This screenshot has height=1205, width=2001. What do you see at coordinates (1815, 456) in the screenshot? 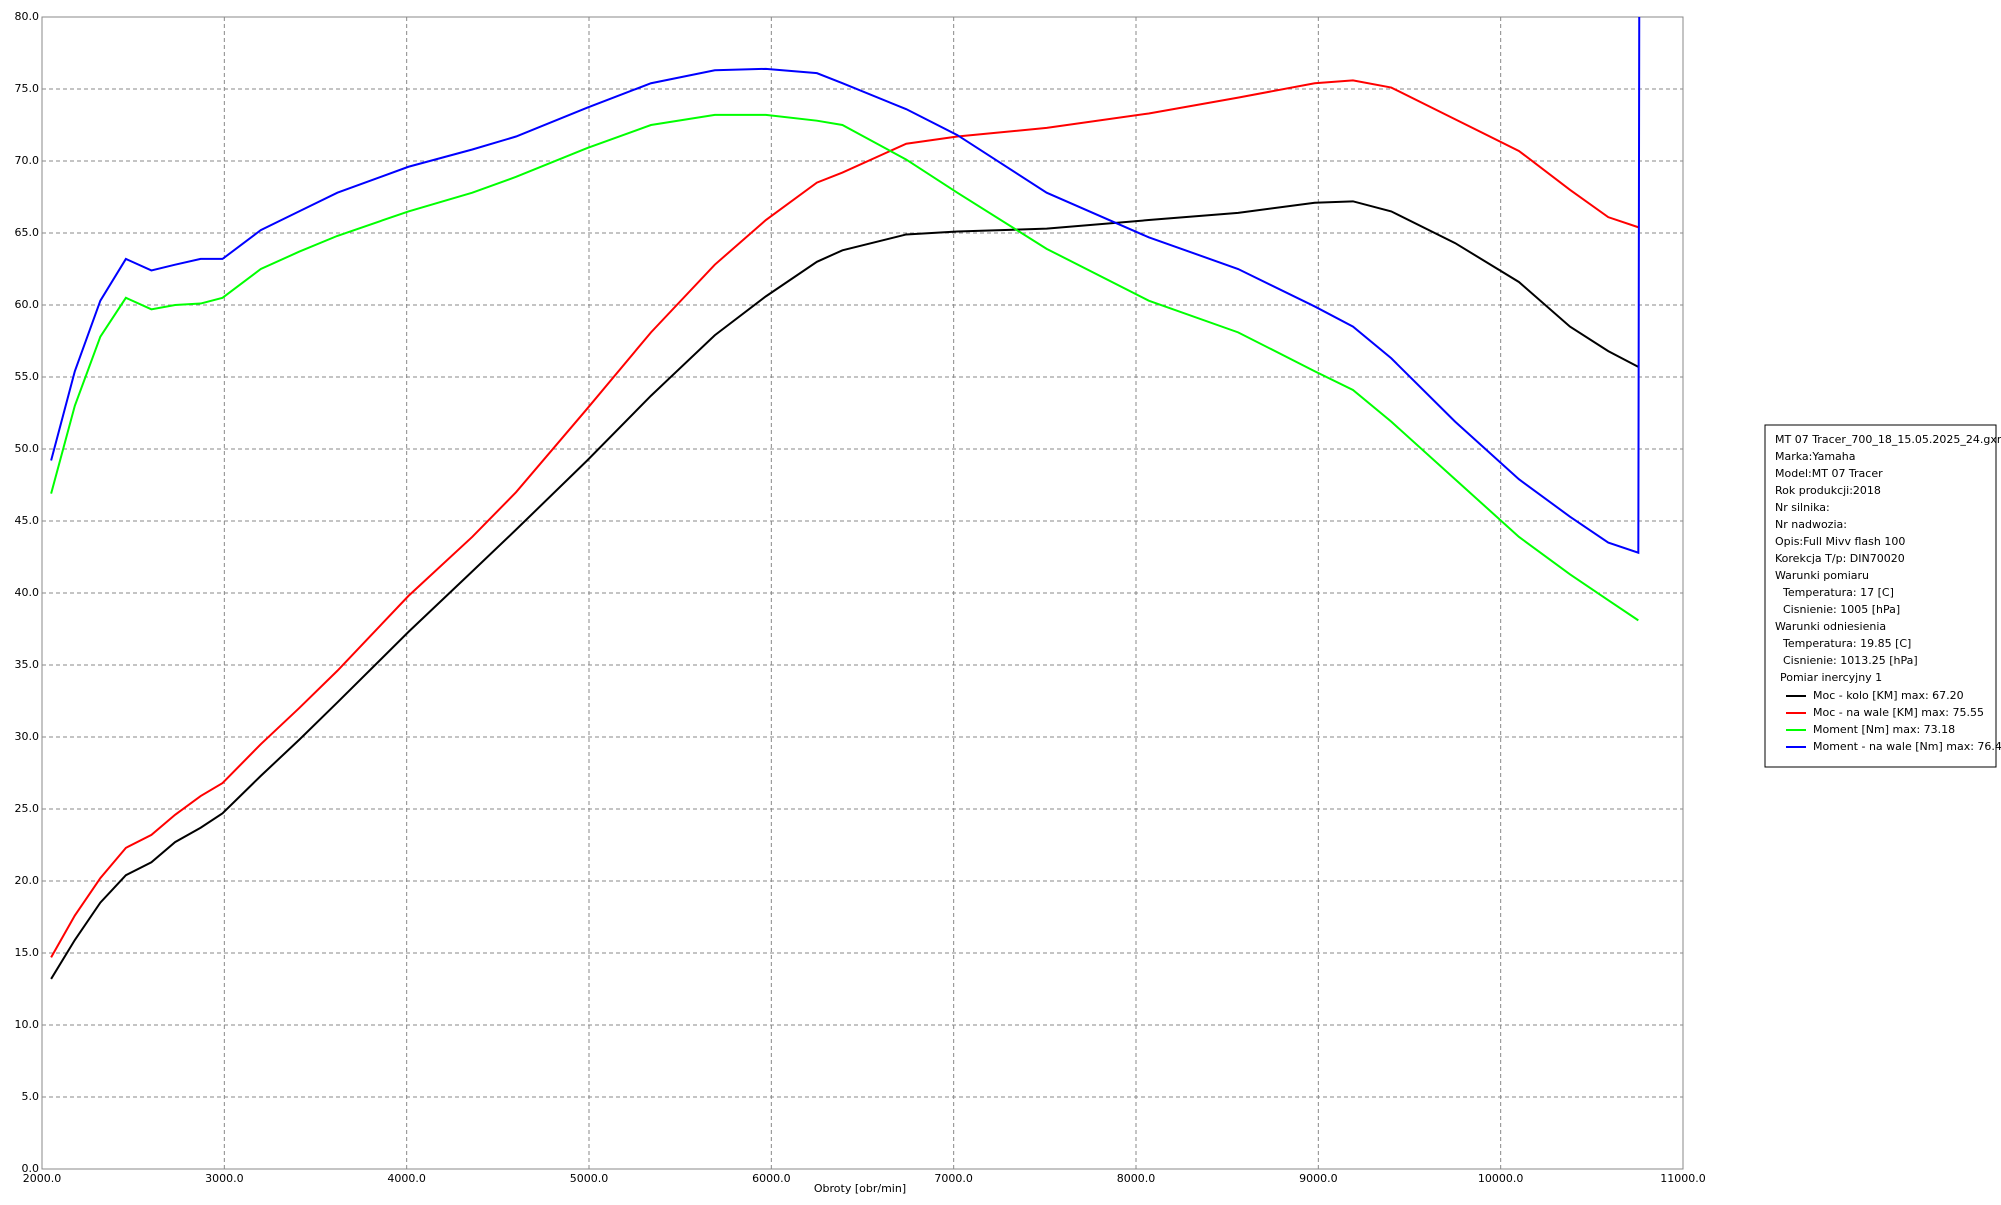
I see `info-line: Marka:Yamaha` at bounding box center [1815, 456].